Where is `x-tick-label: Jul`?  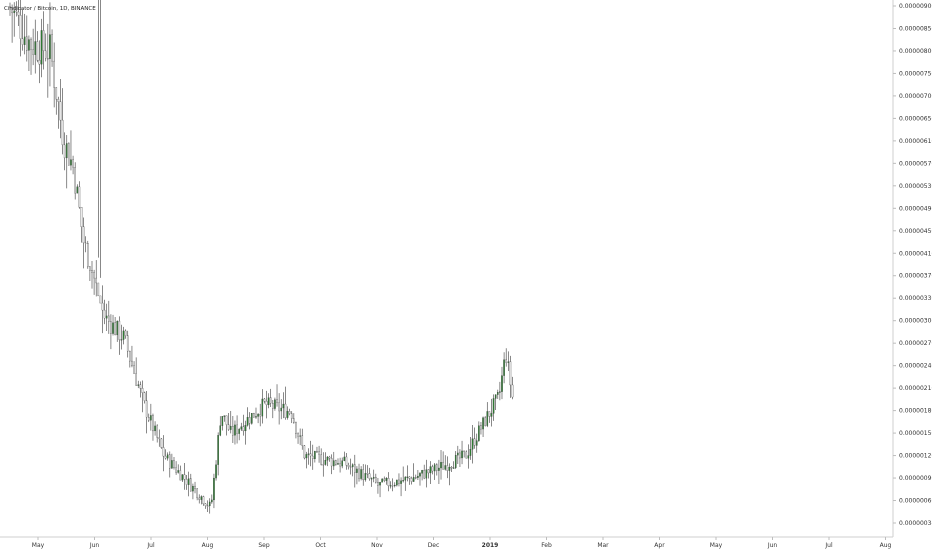
x-tick-label: Jul is located at coordinates (828, 545).